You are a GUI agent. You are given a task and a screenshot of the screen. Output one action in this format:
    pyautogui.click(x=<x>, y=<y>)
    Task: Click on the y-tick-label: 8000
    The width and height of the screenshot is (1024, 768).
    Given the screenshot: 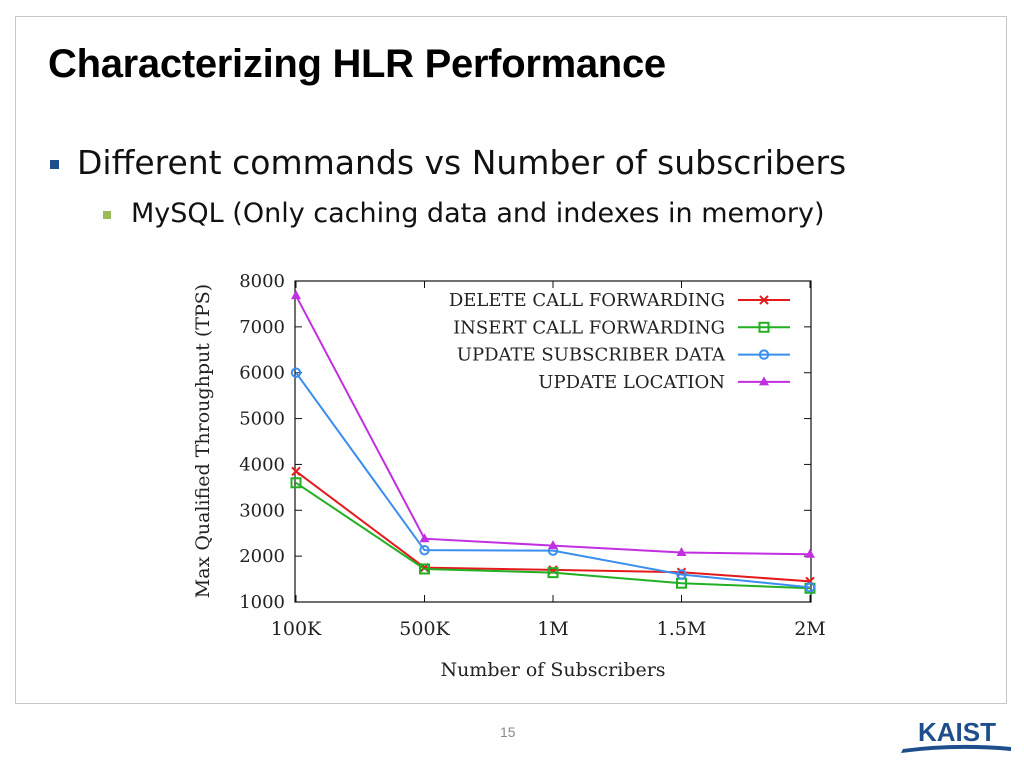 What is the action you would take?
    pyautogui.click(x=262, y=281)
    